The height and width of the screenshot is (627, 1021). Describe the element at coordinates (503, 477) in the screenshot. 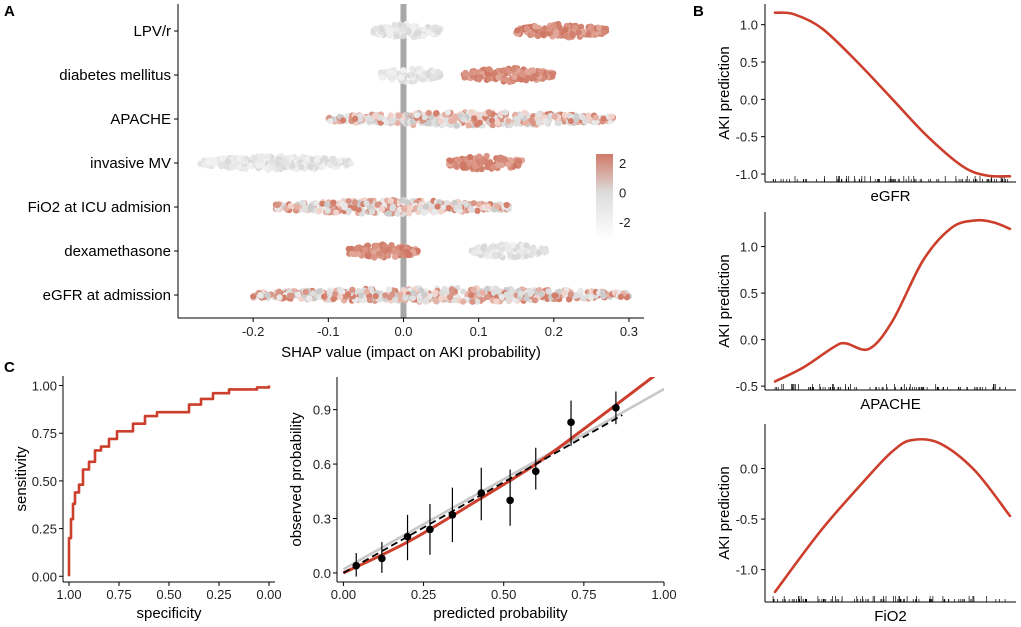

I see `calibration-plot-area` at that location.